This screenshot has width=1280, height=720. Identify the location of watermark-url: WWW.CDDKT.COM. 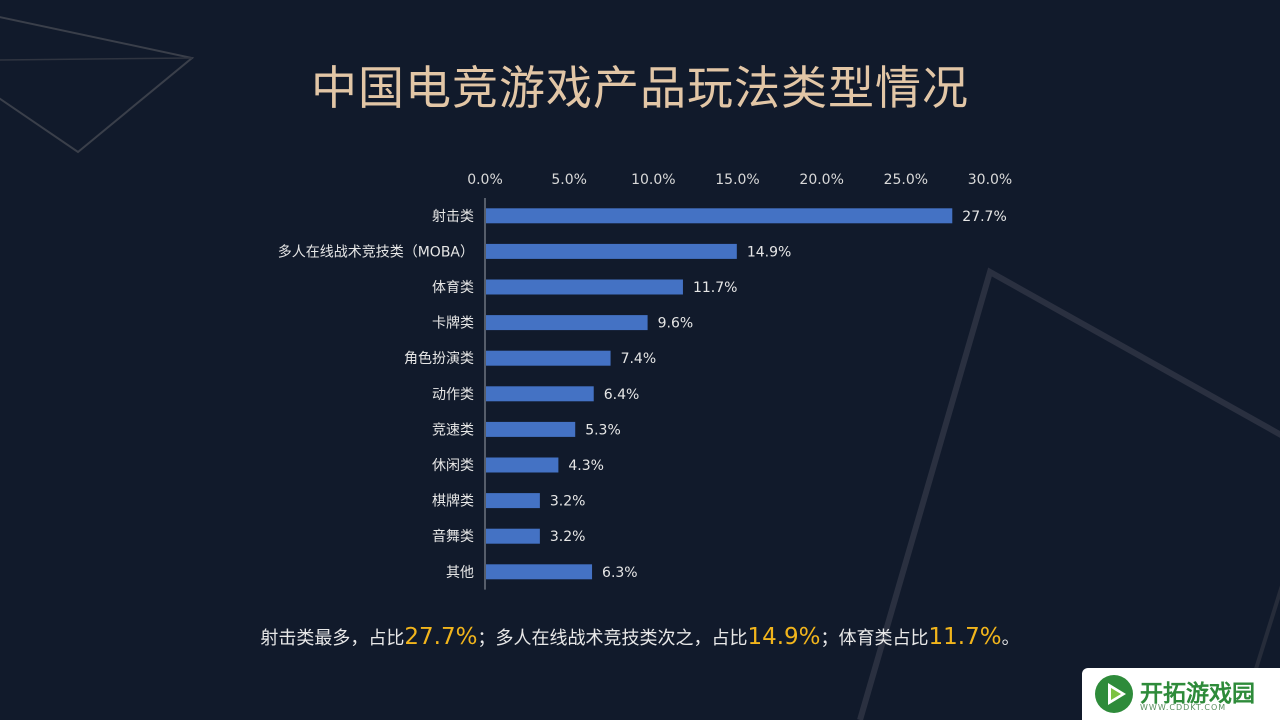
(1183, 707).